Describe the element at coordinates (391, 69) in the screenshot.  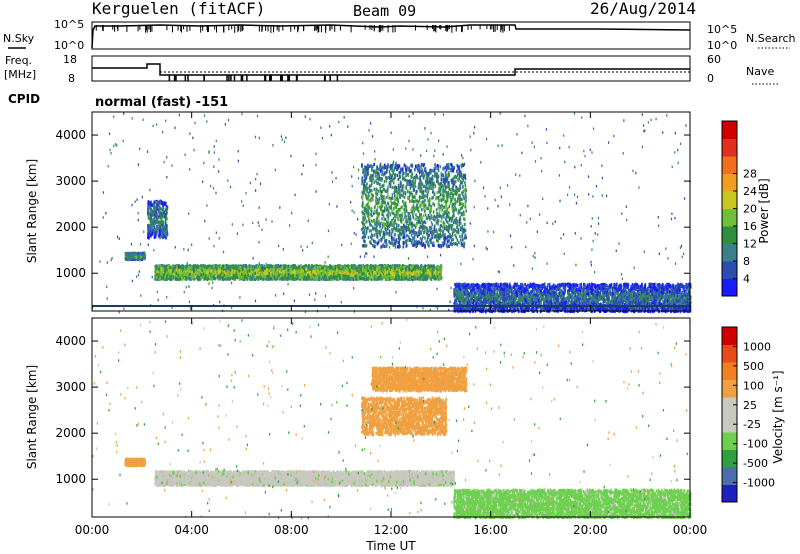
I see `freq-panel: Freq. [MHz] 18 8 60 0 Nave` at that location.